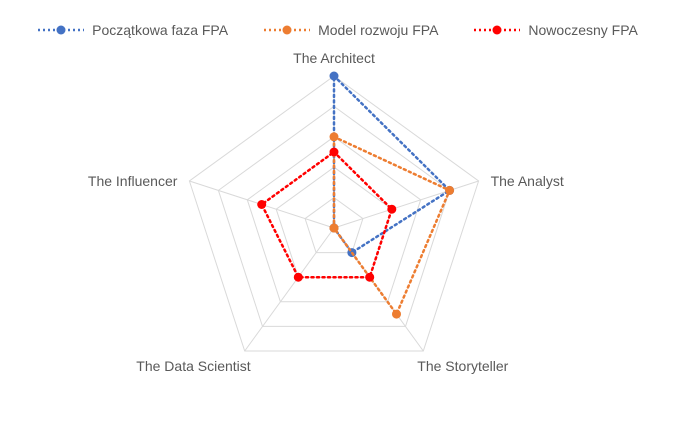 The height and width of the screenshot is (426, 674). I want to click on legend-item-nowoczesny: Nowoczesny FPA, so click(555, 30).